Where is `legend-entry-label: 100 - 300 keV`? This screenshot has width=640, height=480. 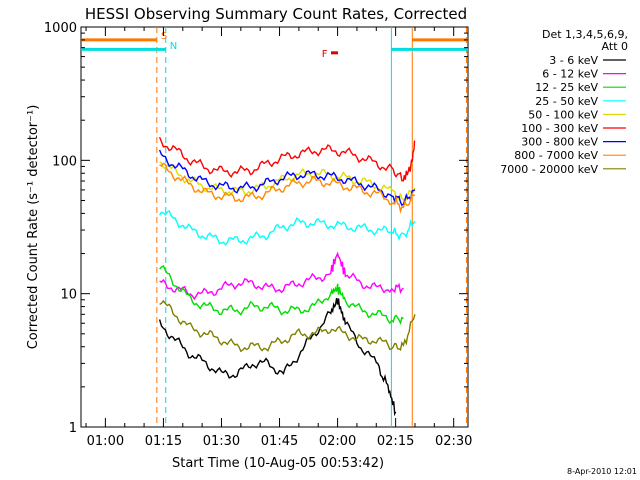 legend-entry-label: 100 - 300 keV is located at coordinates (559, 128).